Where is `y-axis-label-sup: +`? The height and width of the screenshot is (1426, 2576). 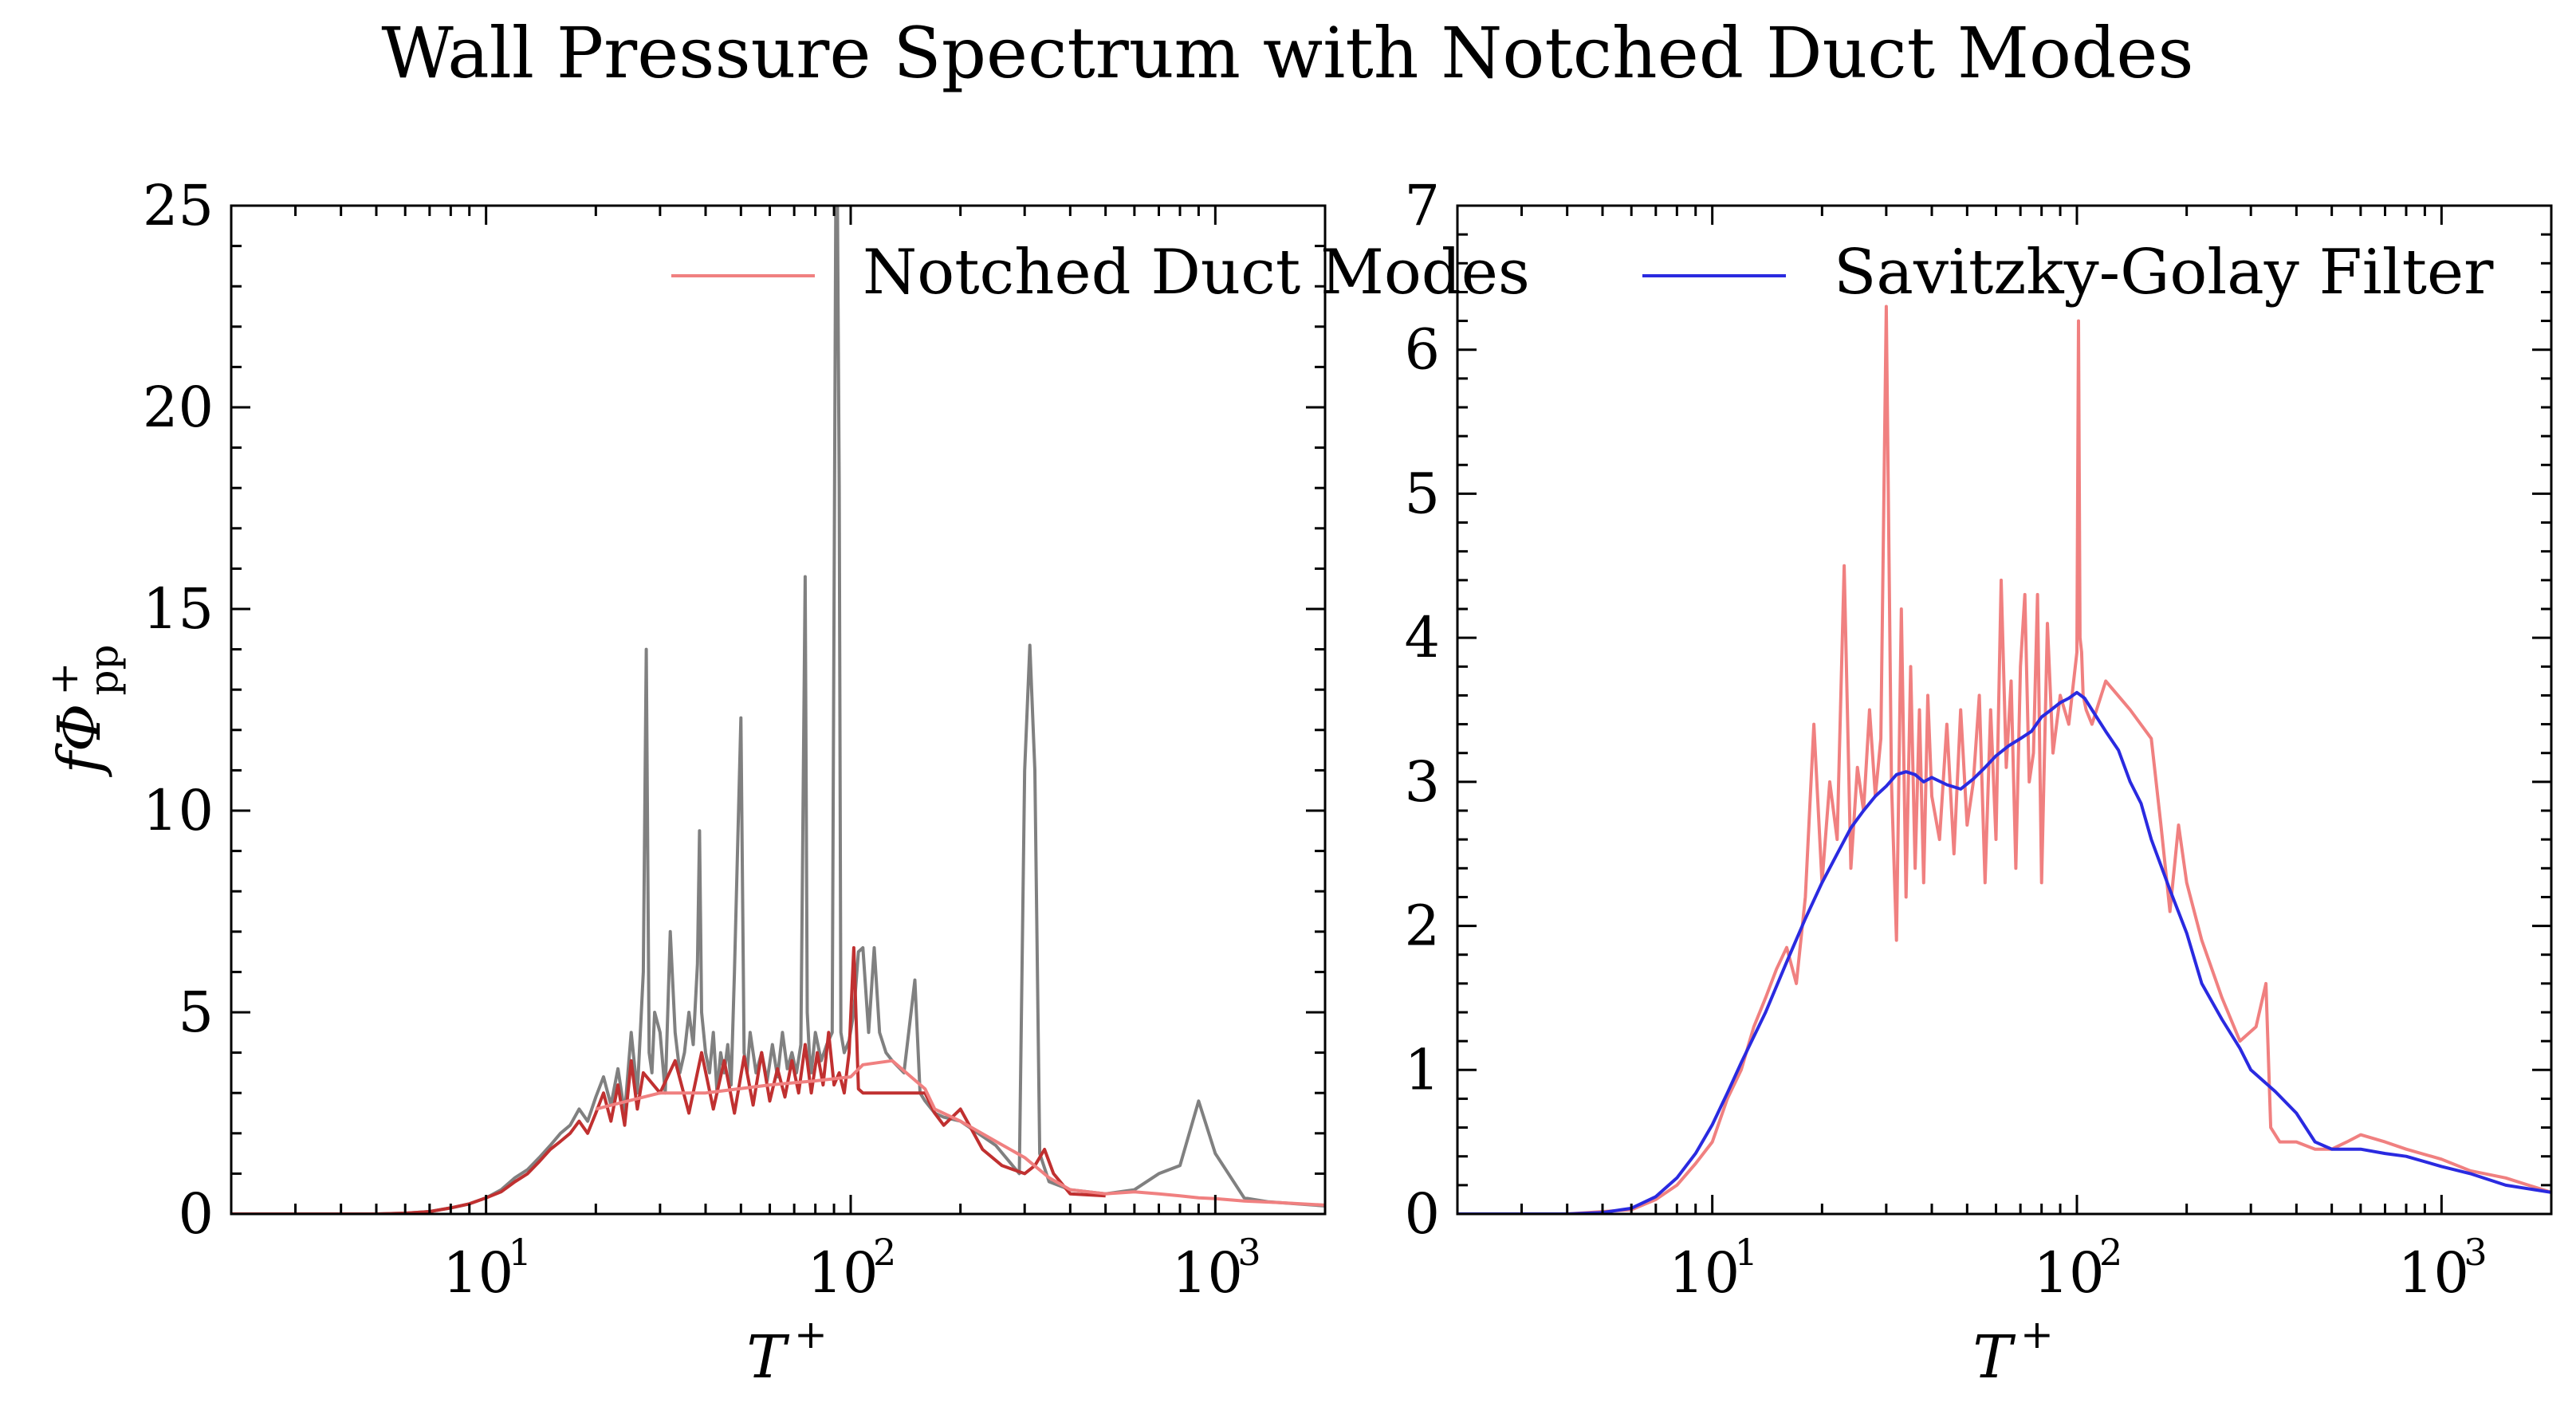 y-axis-label-sup: + is located at coordinates (64, 679).